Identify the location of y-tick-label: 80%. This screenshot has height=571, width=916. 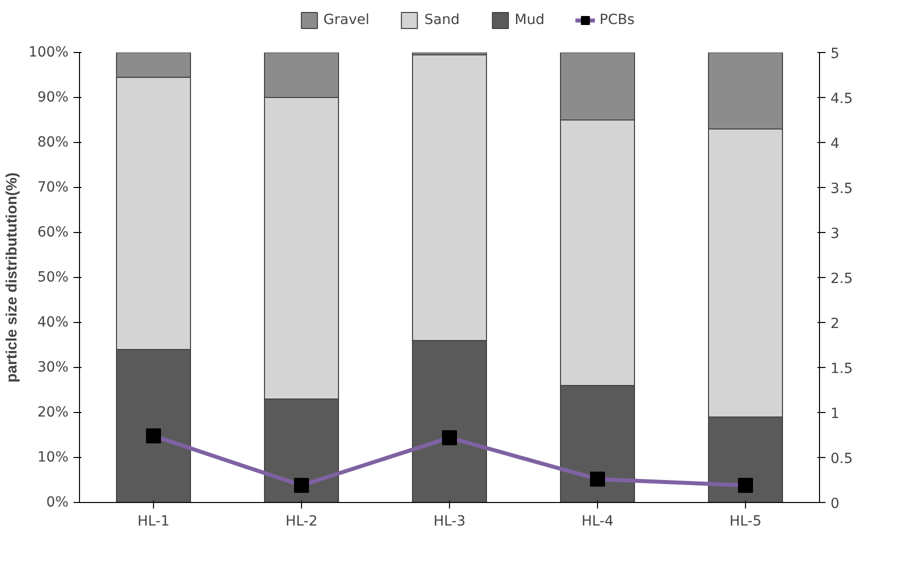
(53, 142).